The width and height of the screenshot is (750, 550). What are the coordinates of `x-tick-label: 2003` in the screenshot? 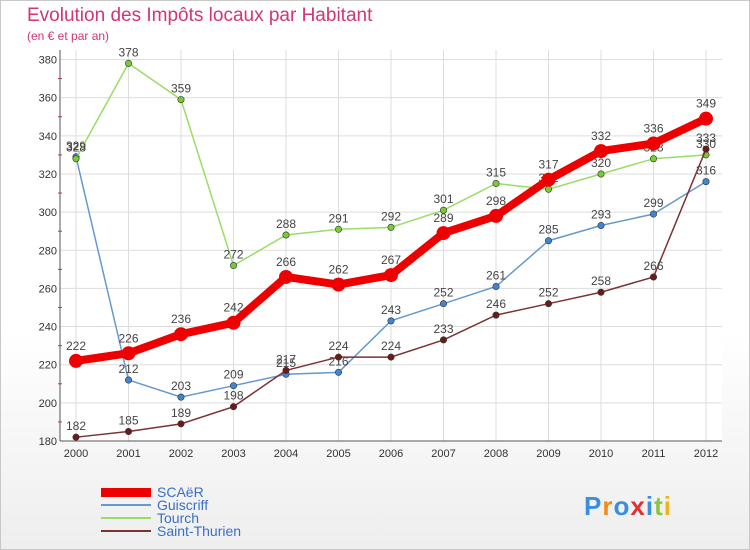 It's located at (233, 454).